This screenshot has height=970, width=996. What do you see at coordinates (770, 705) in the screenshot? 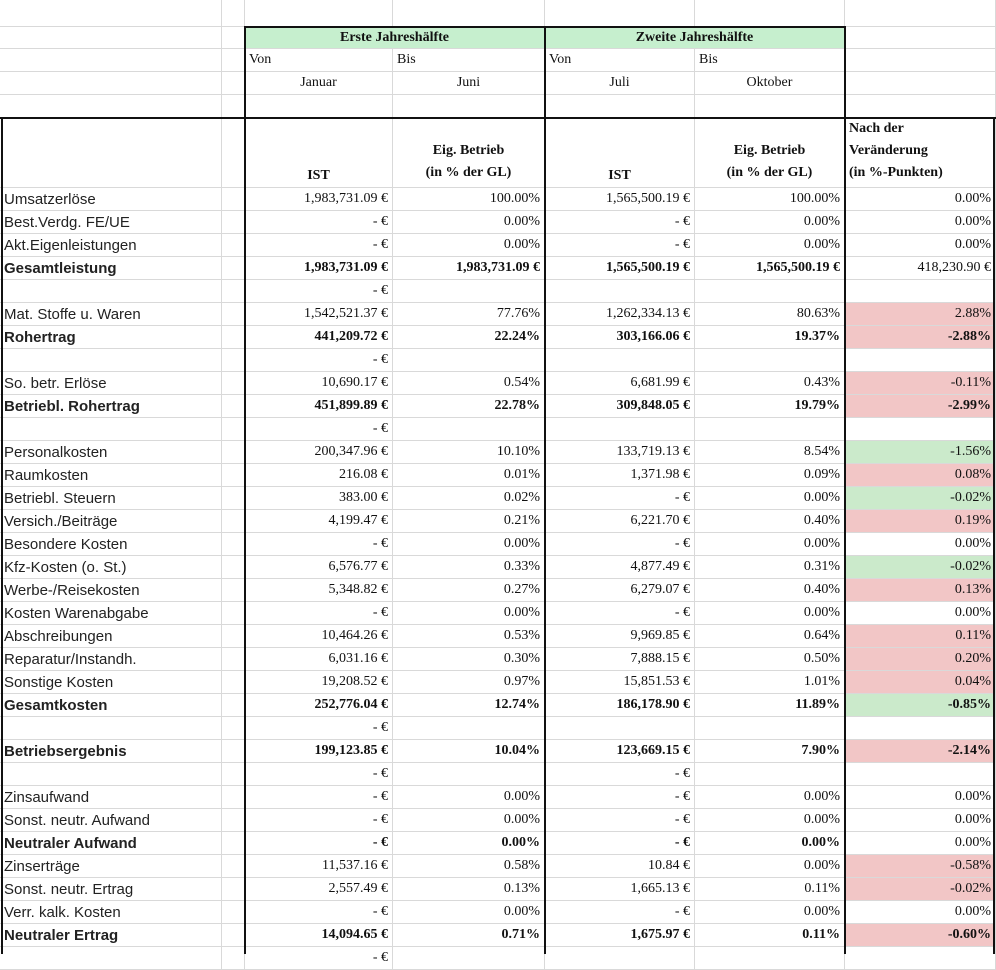
I see `cell: 11.89%` at bounding box center [770, 705].